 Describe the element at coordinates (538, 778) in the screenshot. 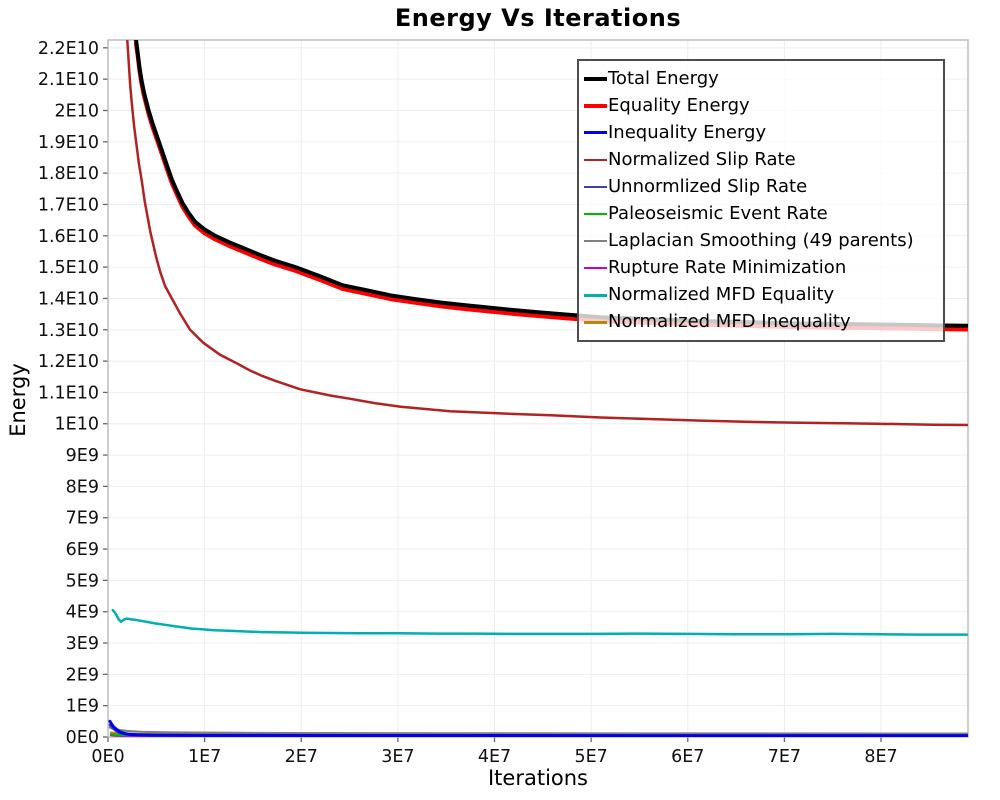

I see `x-axis-title: Iterations` at that location.